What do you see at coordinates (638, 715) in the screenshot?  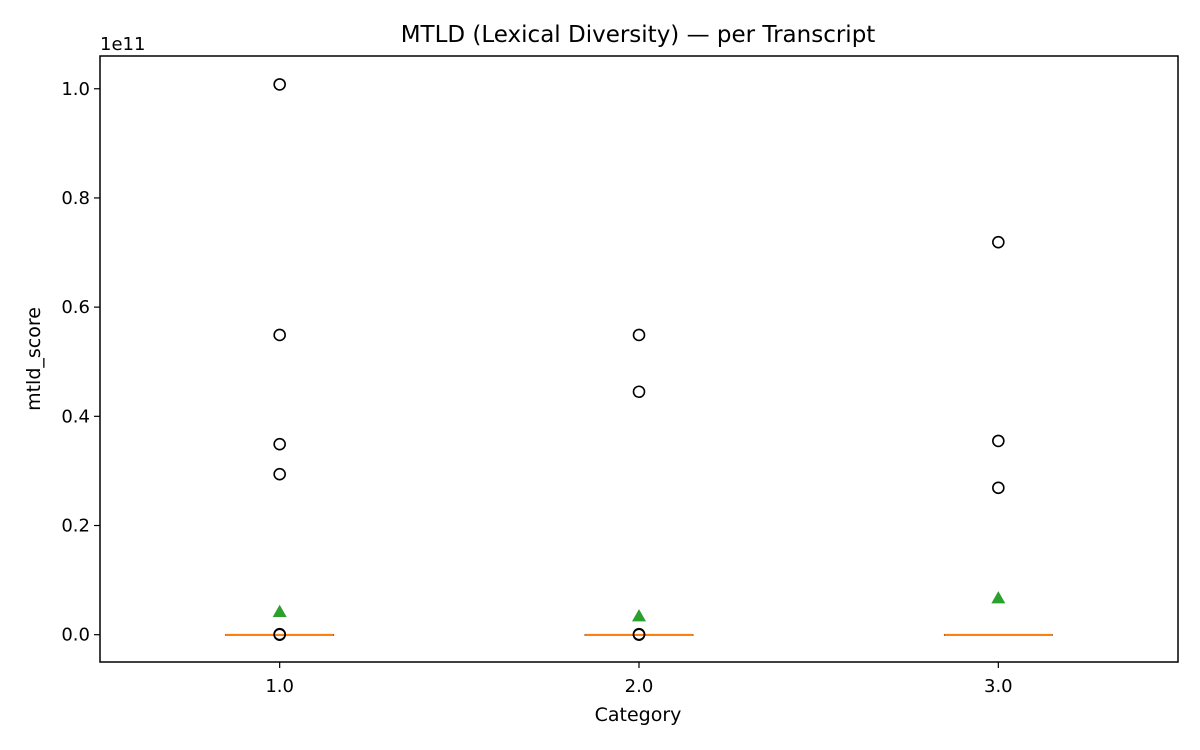 I see `x-axis-label: Category` at bounding box center [638, 715].